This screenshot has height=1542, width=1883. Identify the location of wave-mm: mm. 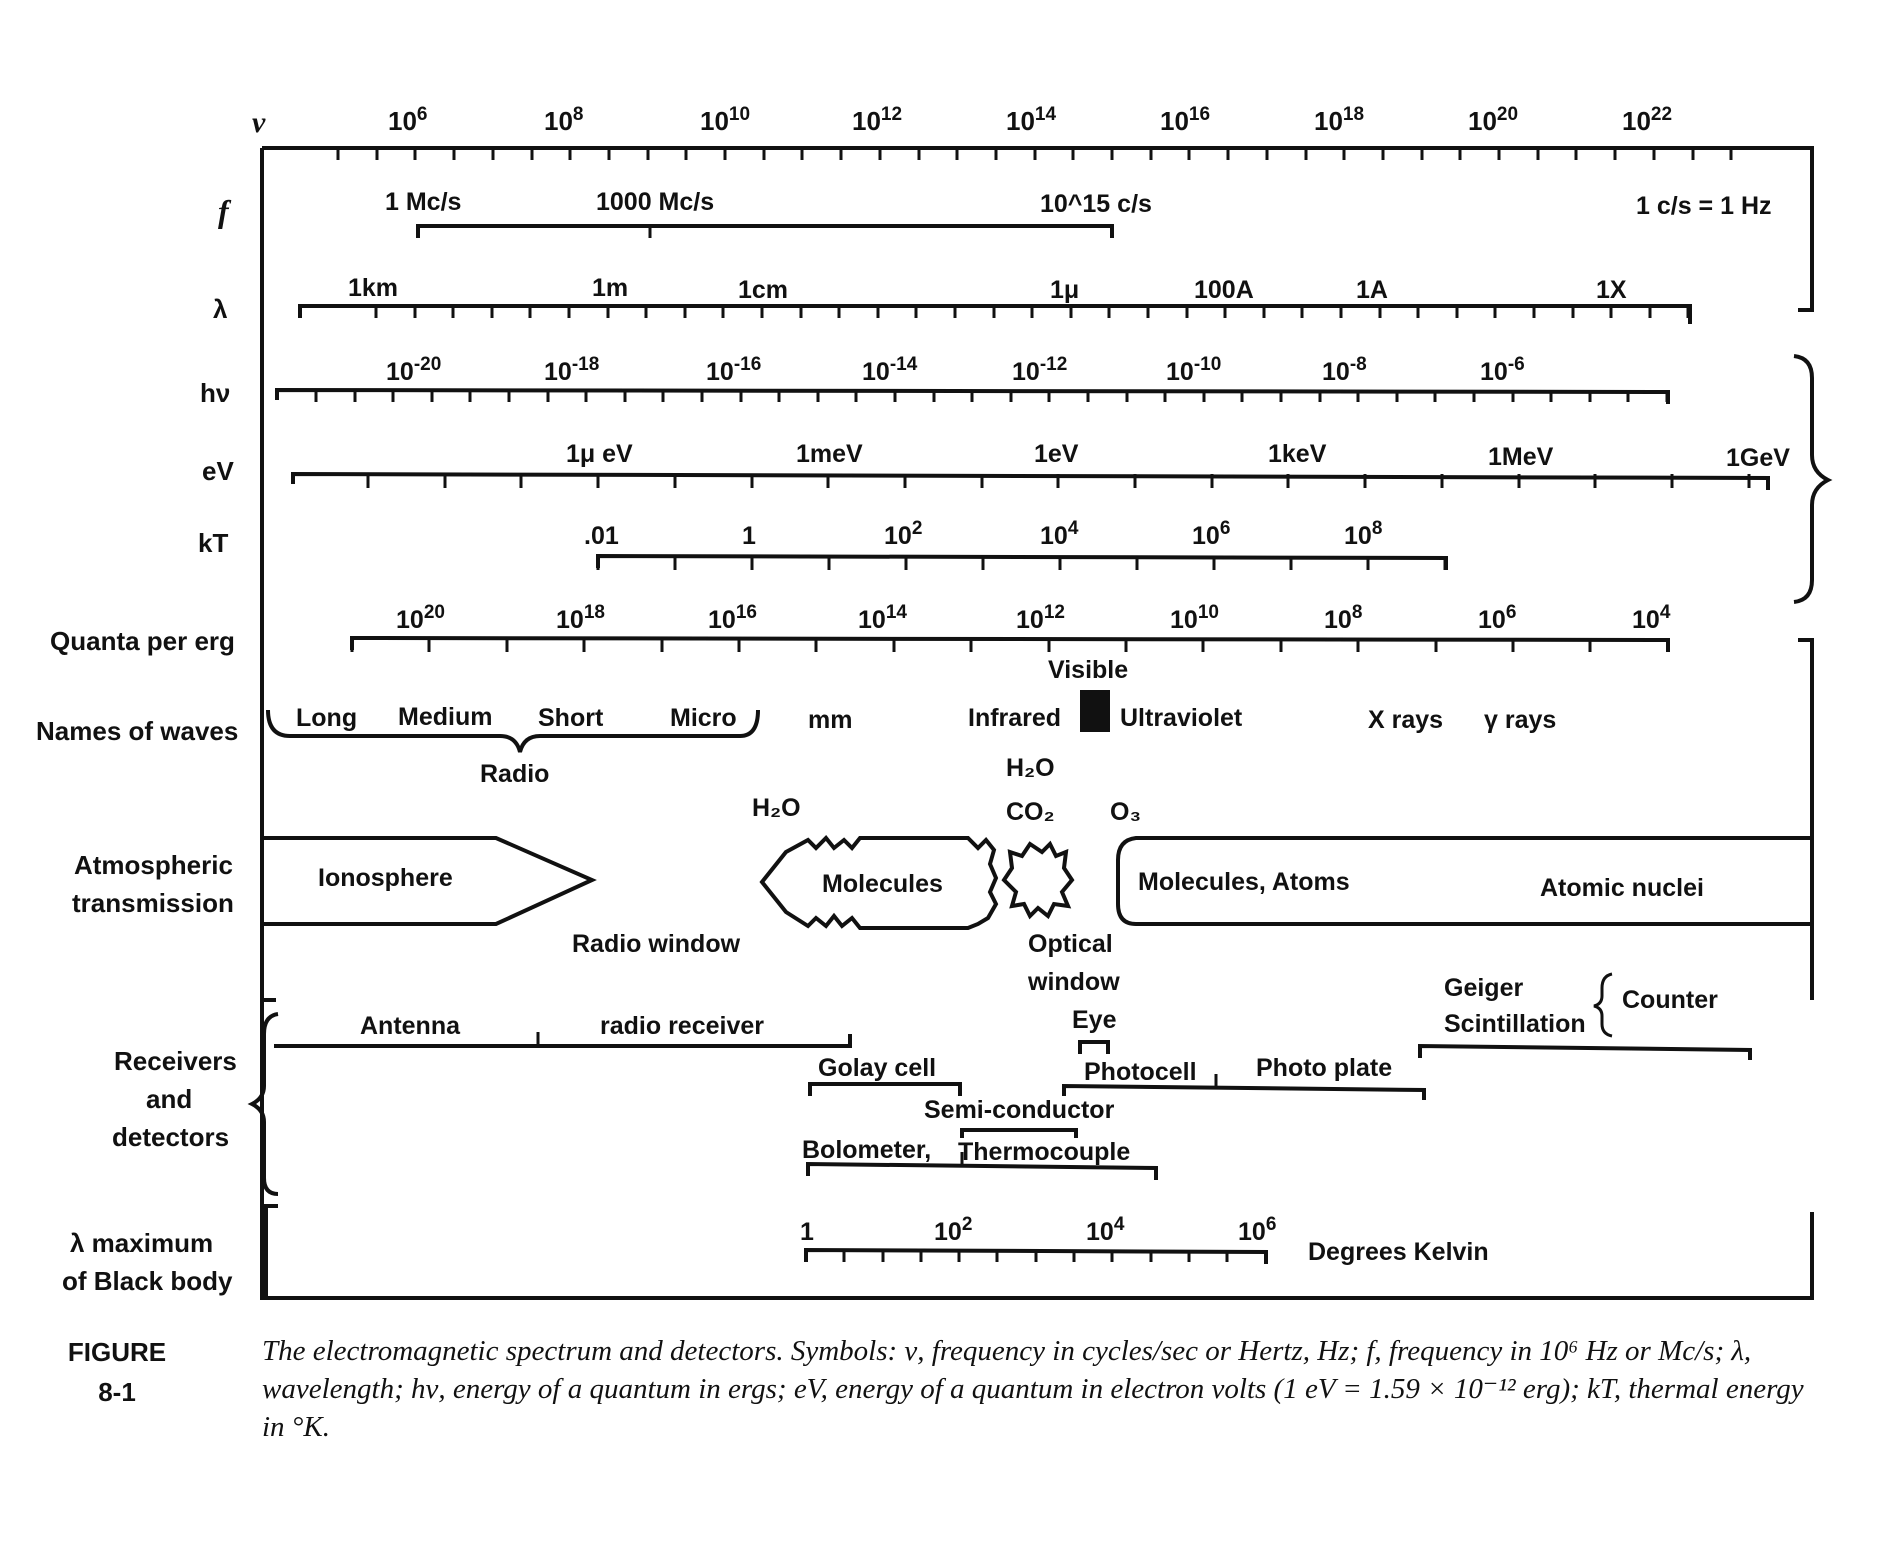
(830, 720).